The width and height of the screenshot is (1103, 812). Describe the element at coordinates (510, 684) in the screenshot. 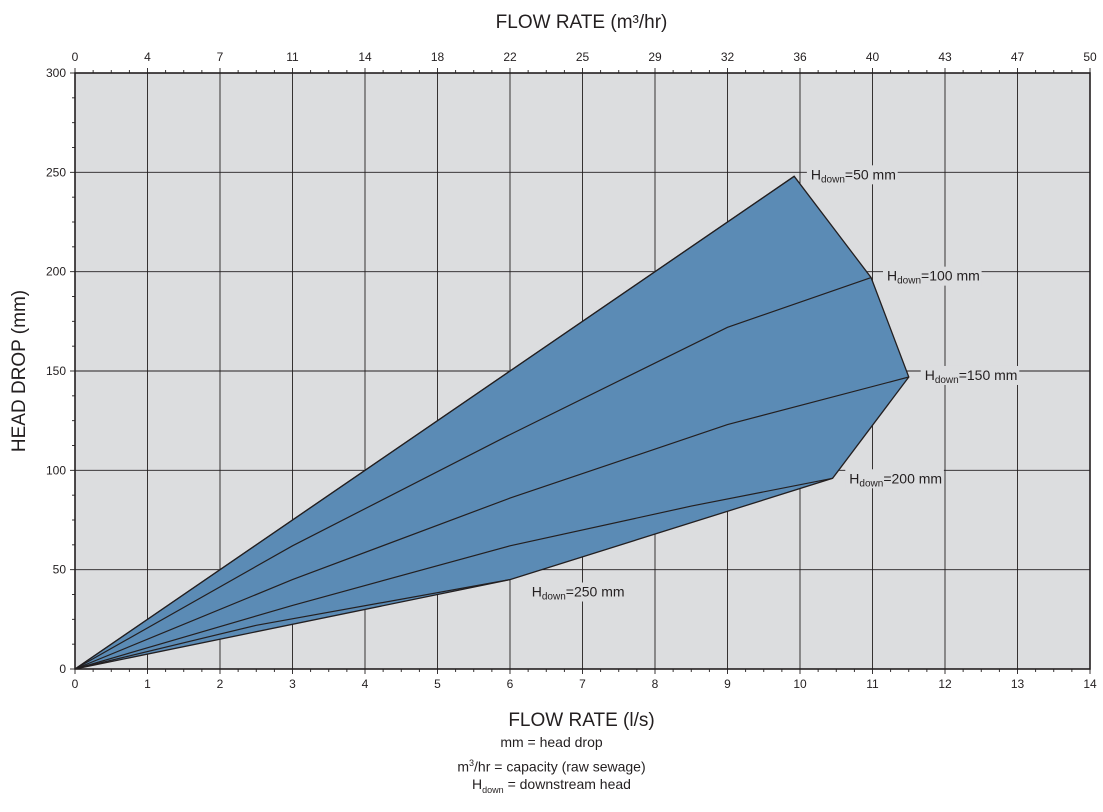

I see `x-tick-label: 6` at that location.